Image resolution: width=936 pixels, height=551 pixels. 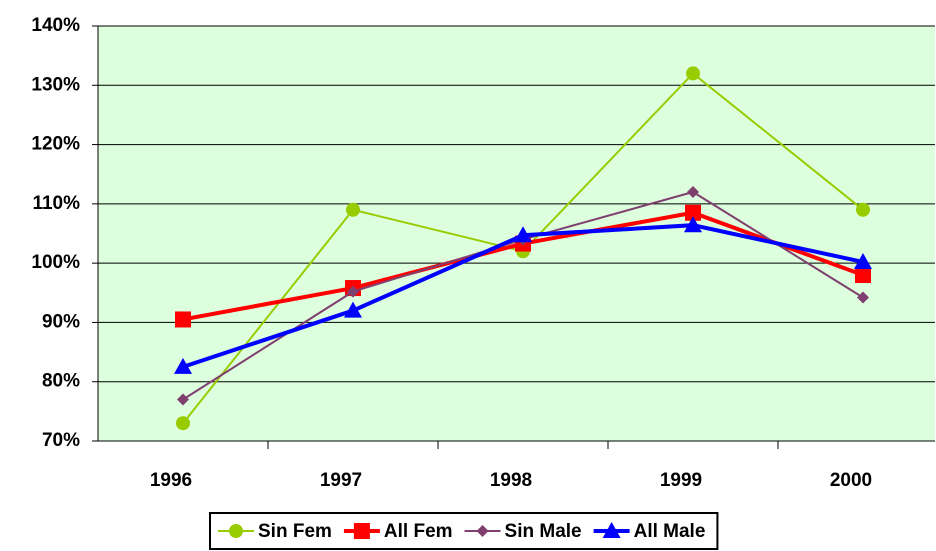 What do you see at coordinates (295, 531) in the screenshot?
I see `legend-label: Sin Fem` at bounding box center [295, 531].